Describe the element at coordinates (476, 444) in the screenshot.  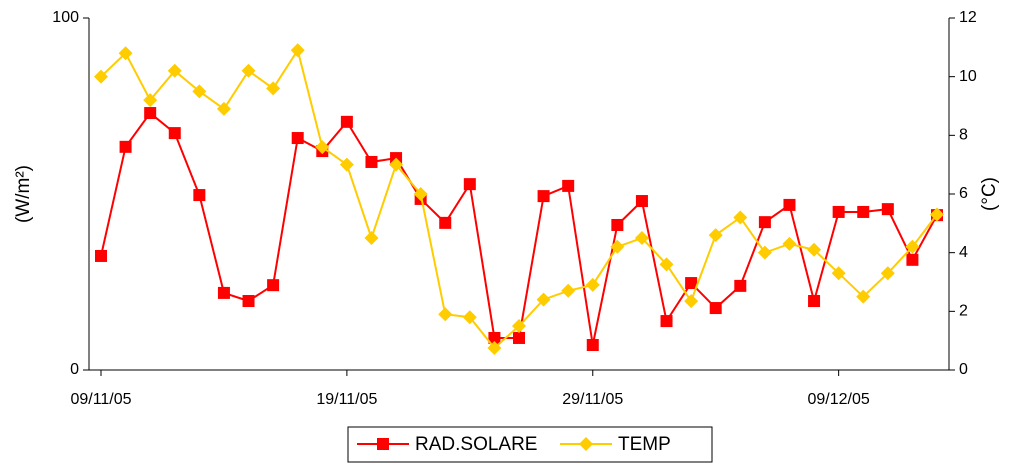
I see `legend-label: RAD.SOLARE` at that location.